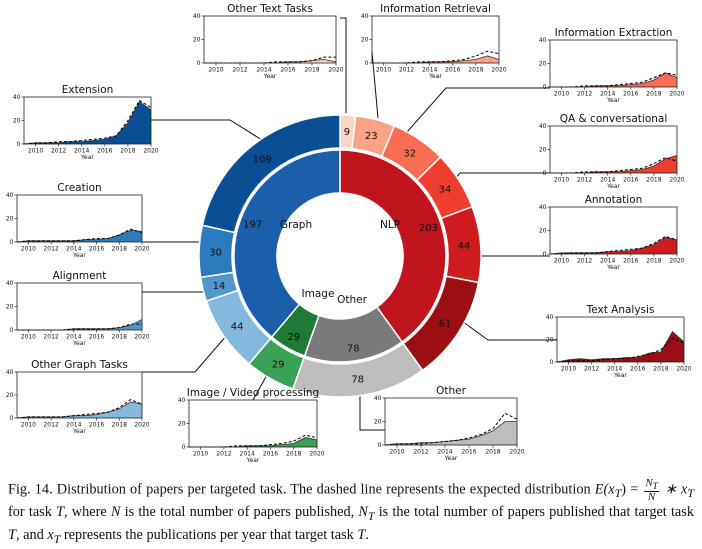 This screenshot has width=702, height=549. I want to click on mini-chart-title: Other Text Tasks, so click(270, 9).